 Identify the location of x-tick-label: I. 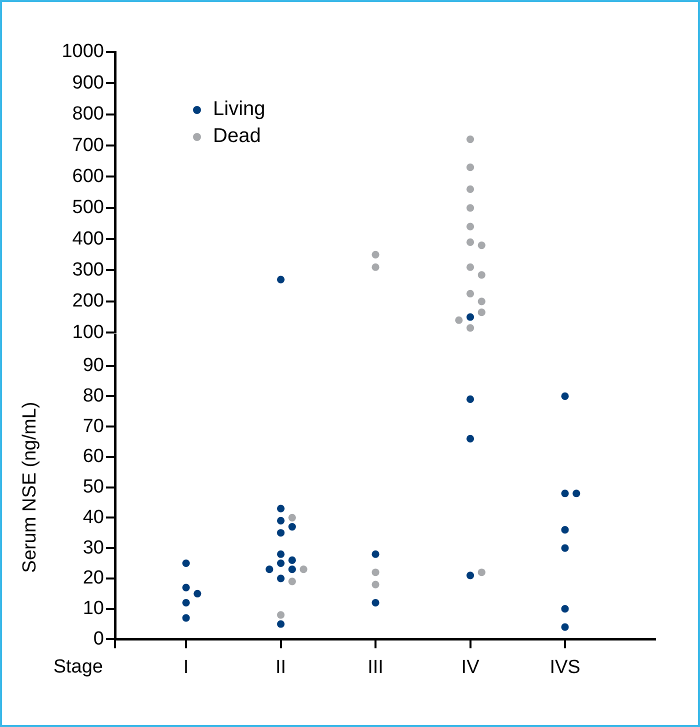
(186, 667).